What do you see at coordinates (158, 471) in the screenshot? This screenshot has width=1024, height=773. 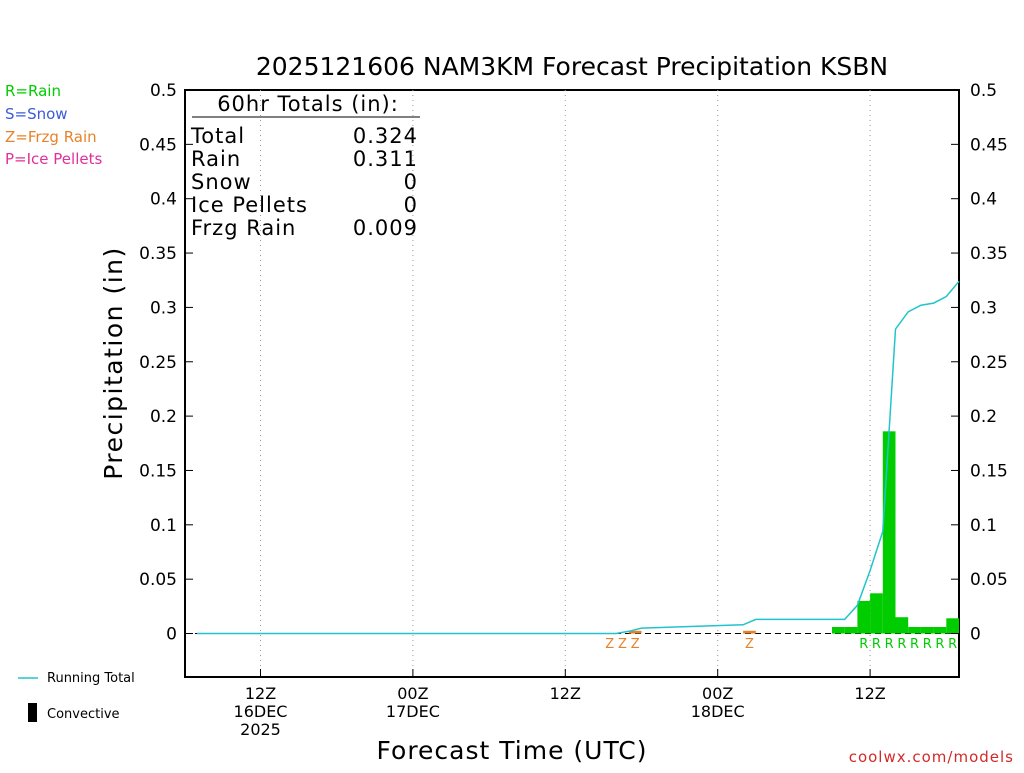 I see `y-tick-label-left-3: 0.15` at bounding box center [158, 471].